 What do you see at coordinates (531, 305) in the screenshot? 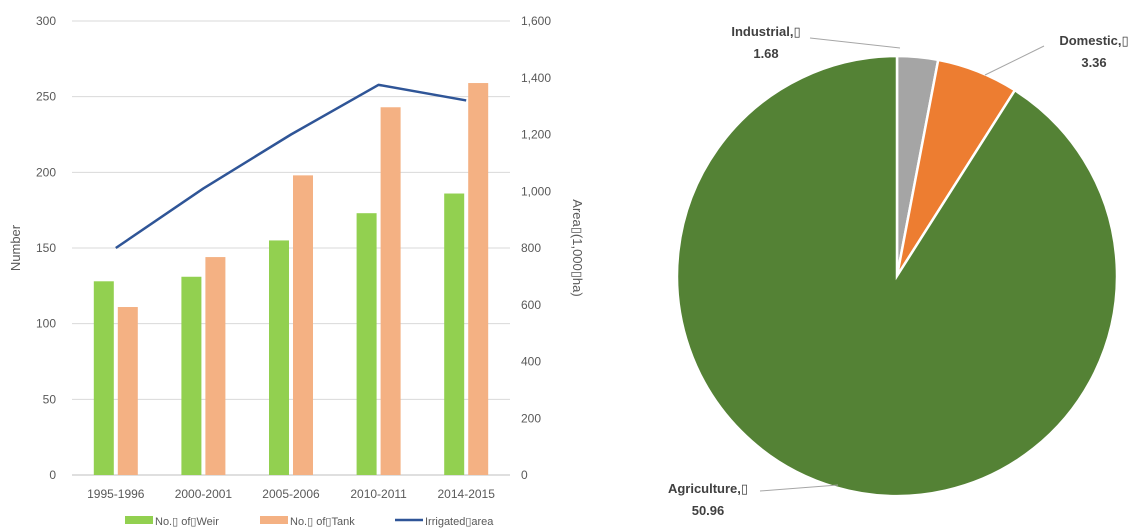
I see `y2-tick-label: 600` at bounding box center [531, 305].